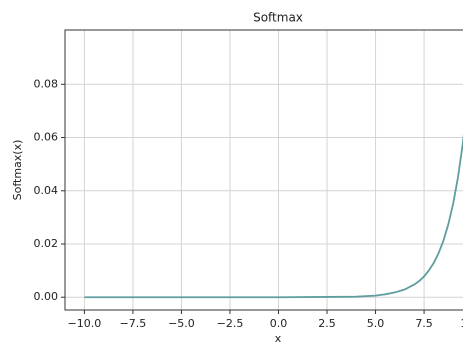 This screenshot has height=343, width=463. I want to click on y-tick-label: 0.02, so click(46, 243).